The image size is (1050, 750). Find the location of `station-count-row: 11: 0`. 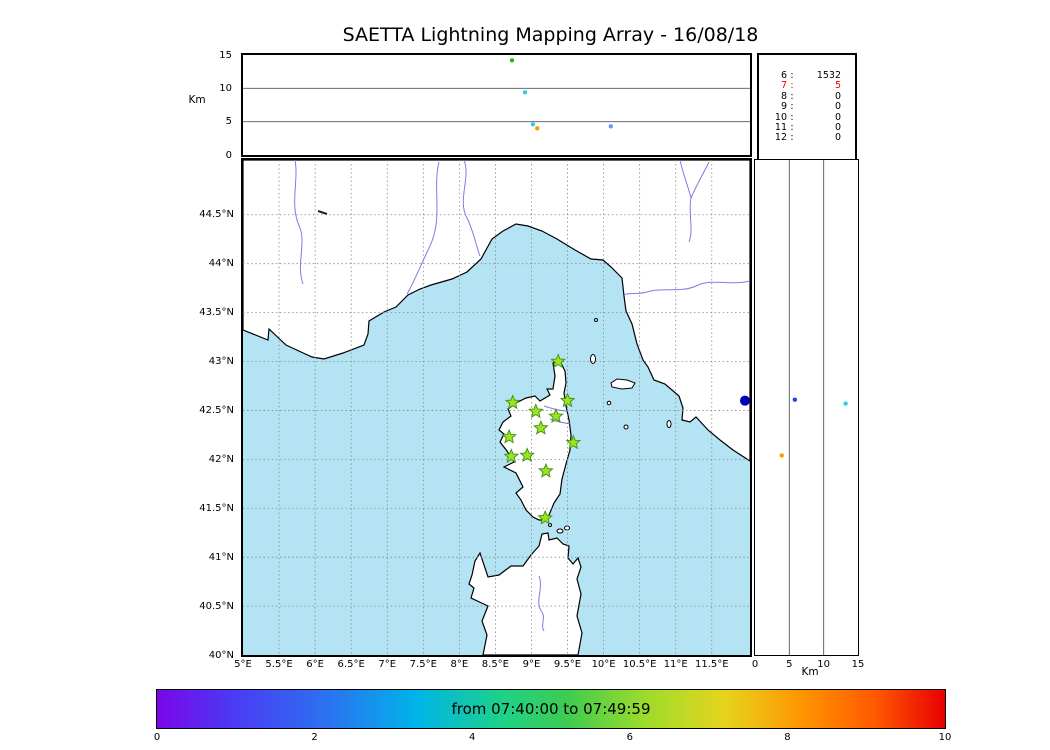

station-count-row: 11: 0 is located at coordinates (807, 128).